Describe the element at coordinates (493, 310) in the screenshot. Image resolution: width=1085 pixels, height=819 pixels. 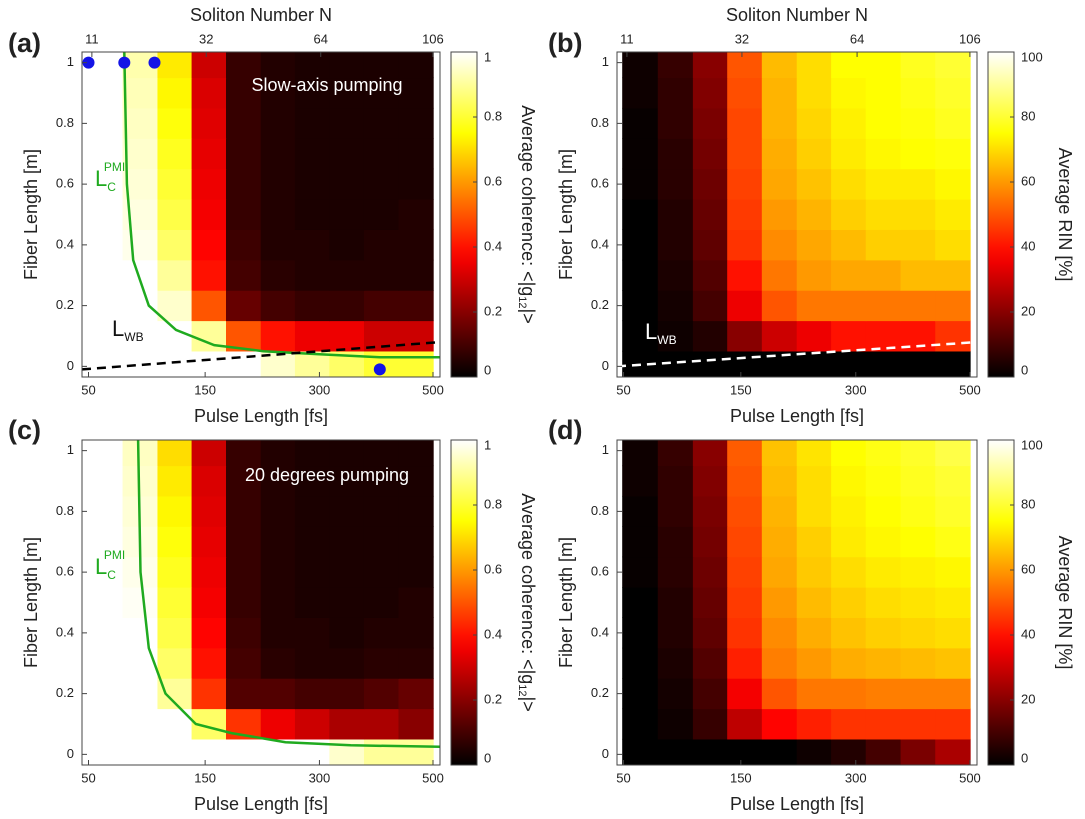
I see `colorbar-tick-label: 0.2` at that location.